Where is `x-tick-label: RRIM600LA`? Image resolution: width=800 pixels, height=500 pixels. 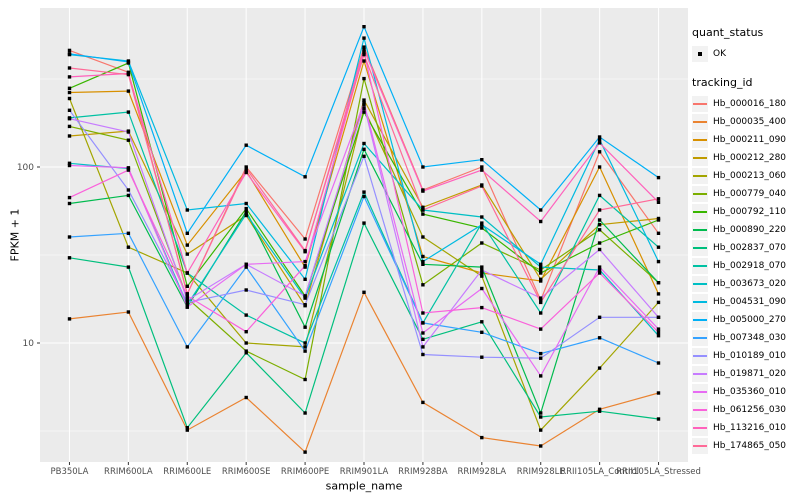
x-tick-label: RRIM600LA is located at coordinates (128, 472).